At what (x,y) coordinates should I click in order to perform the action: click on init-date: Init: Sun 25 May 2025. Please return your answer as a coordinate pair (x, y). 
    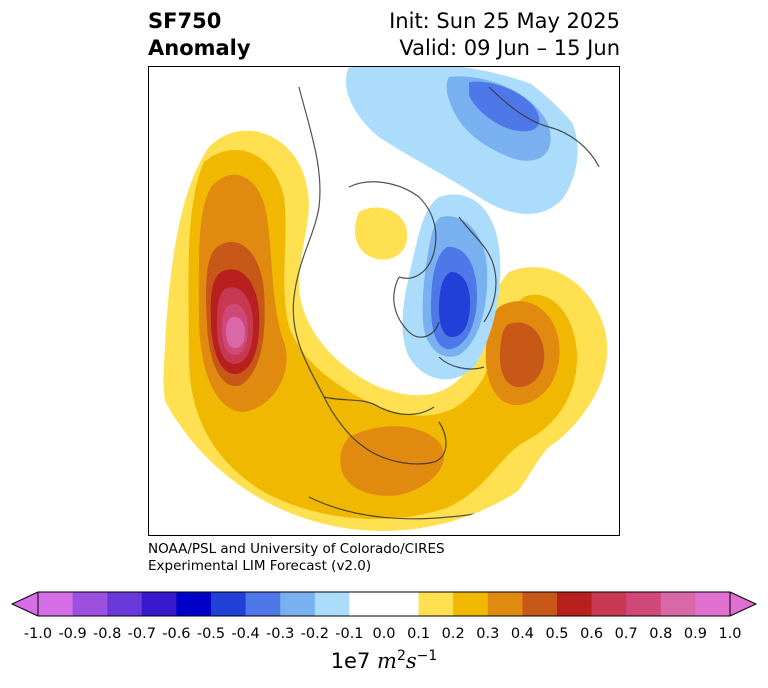
    Looking at the image, I should click on (504, 21).